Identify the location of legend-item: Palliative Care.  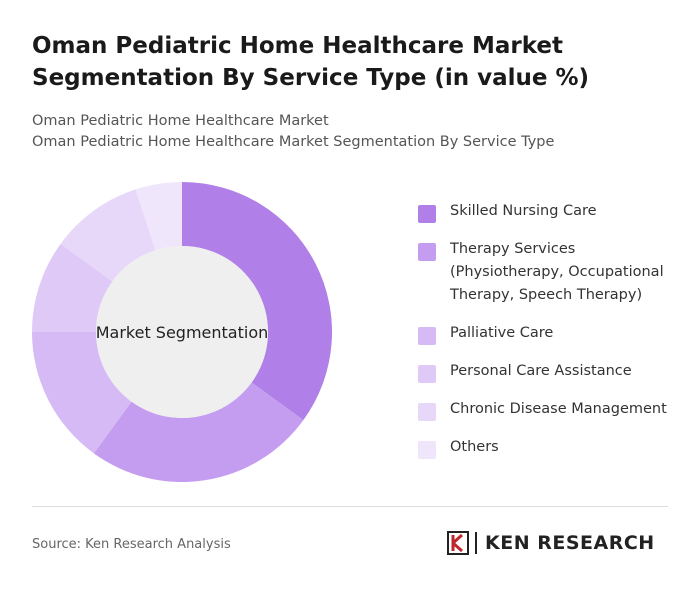
(548, 333).